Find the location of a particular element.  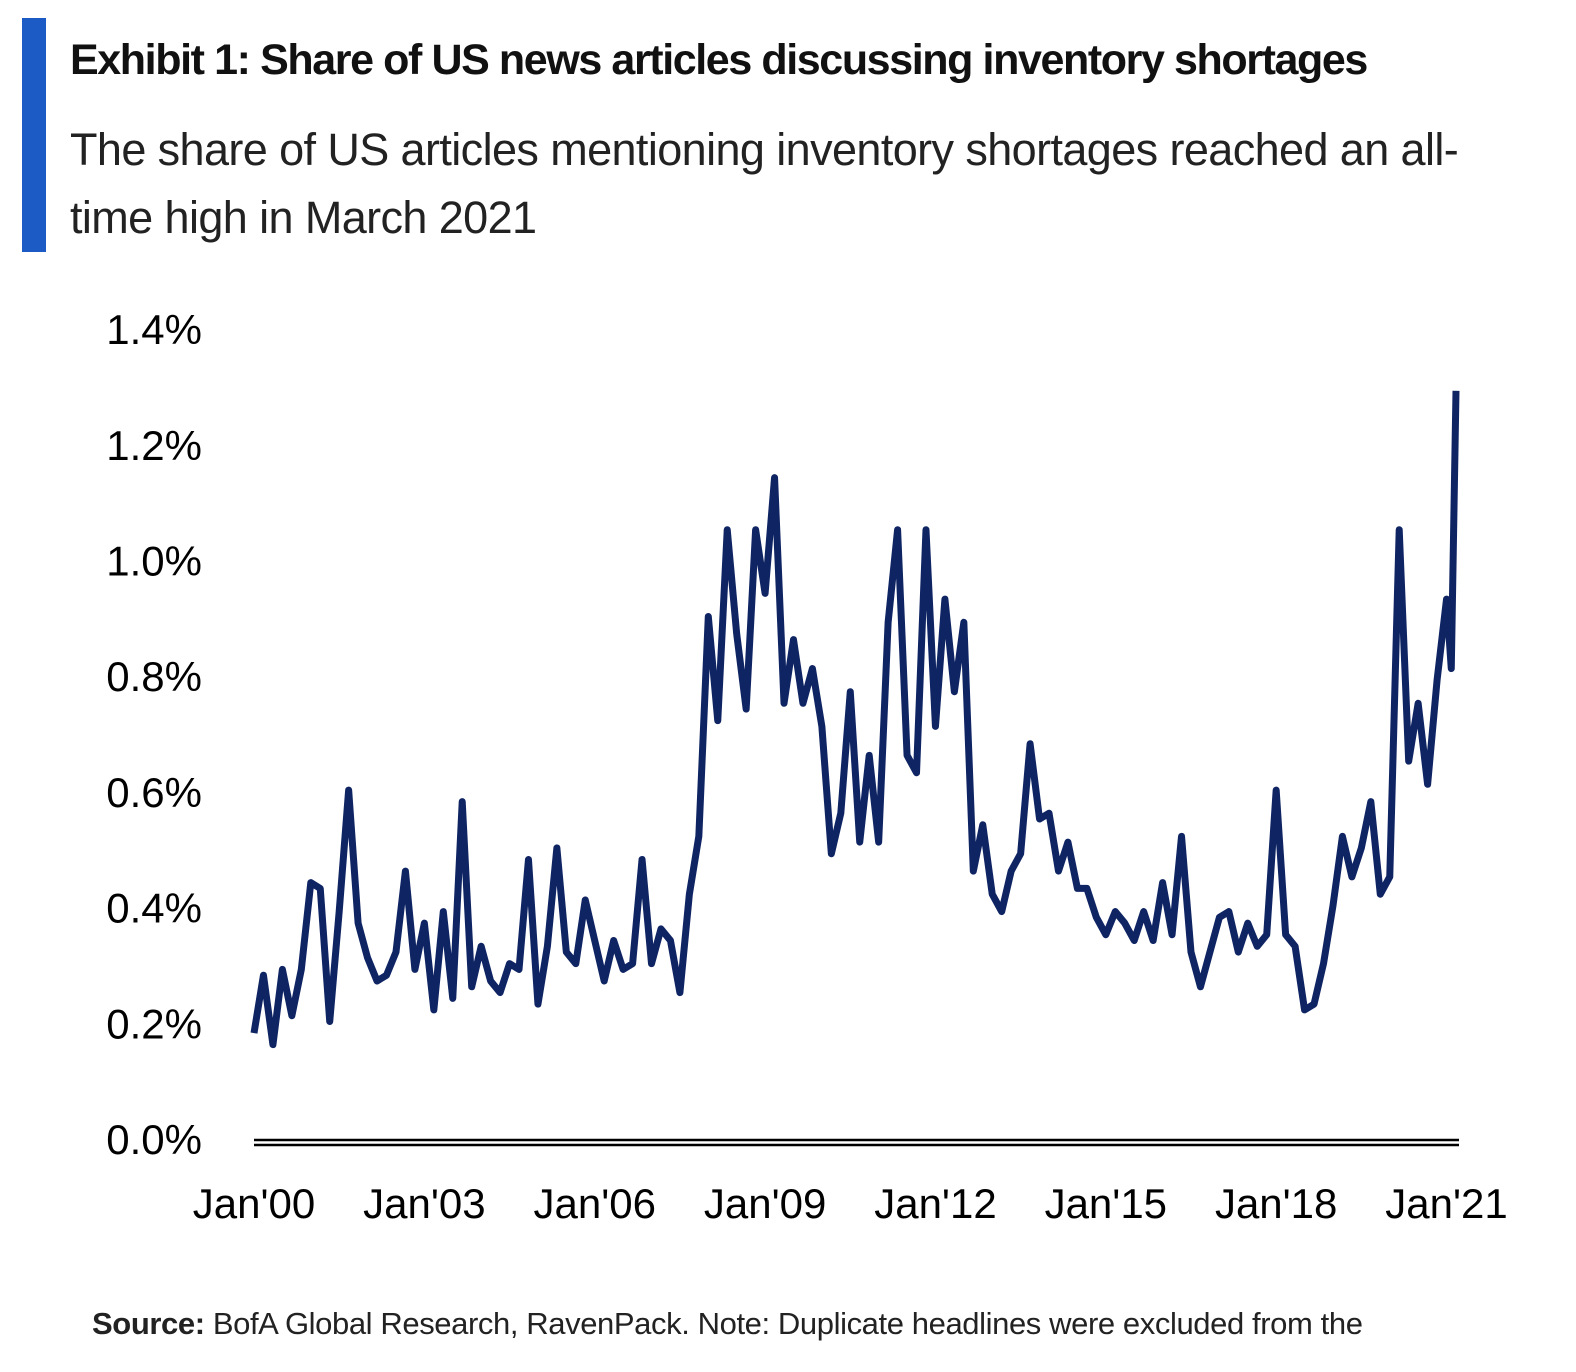

x-tick-label: Jan'15 is located at coordinates (1106, 1203).